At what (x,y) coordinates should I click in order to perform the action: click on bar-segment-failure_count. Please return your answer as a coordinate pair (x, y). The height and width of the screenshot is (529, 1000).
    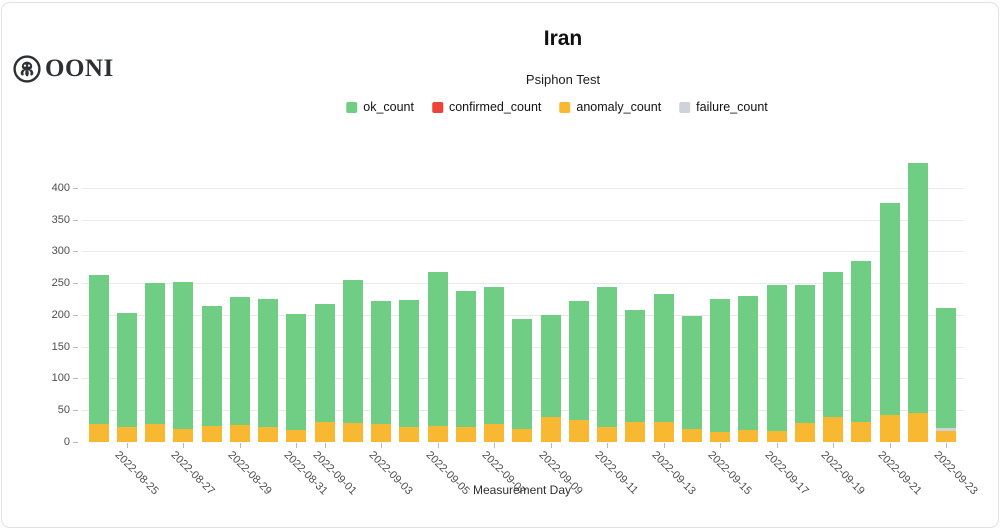
    Looking at the image, I should click on (946, 429).